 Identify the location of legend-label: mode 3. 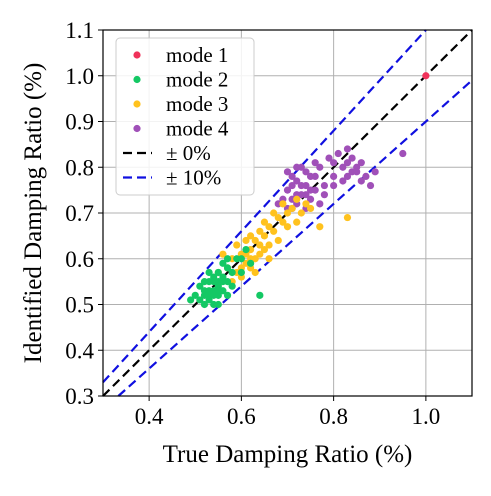
(197, 104).